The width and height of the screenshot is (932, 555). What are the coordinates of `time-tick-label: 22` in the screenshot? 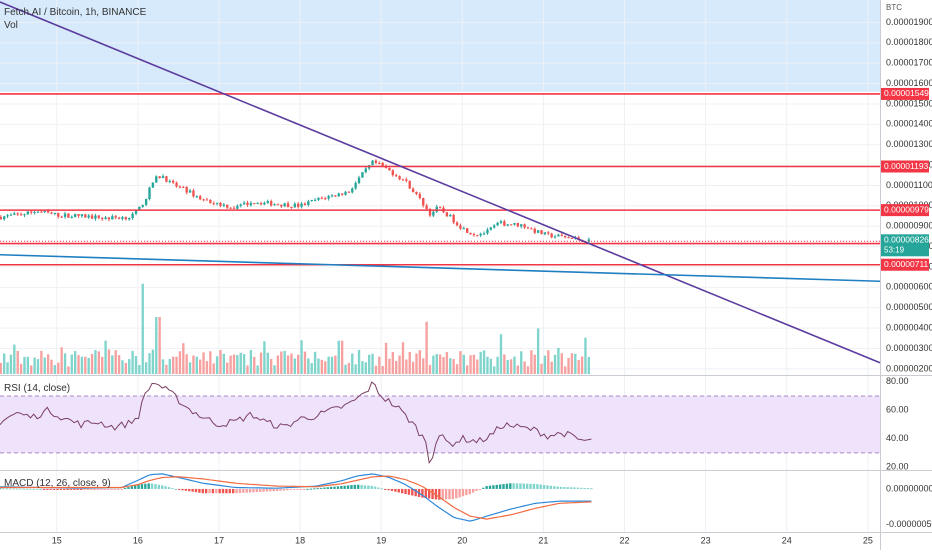 It's located at (625, 540).